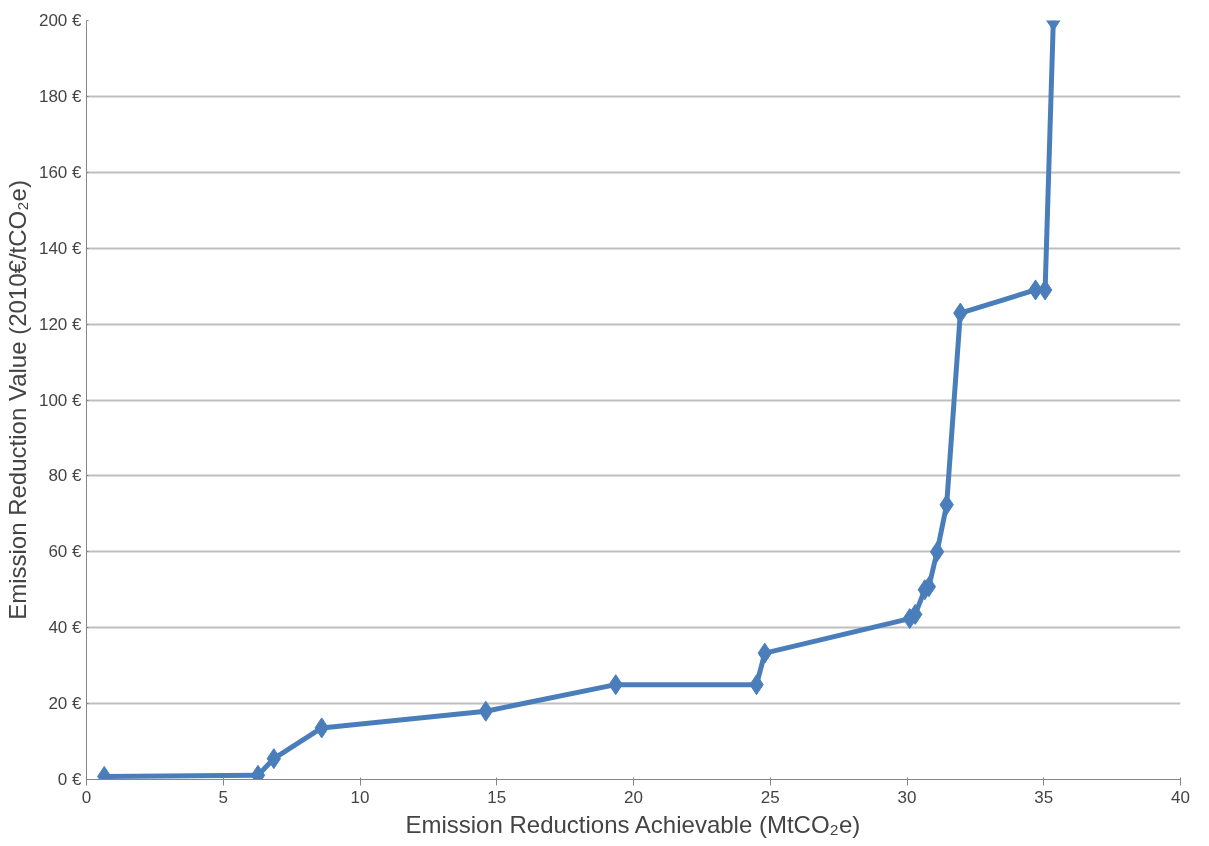  I want to click on y-tick-label: 200 €, so click(60, 20).